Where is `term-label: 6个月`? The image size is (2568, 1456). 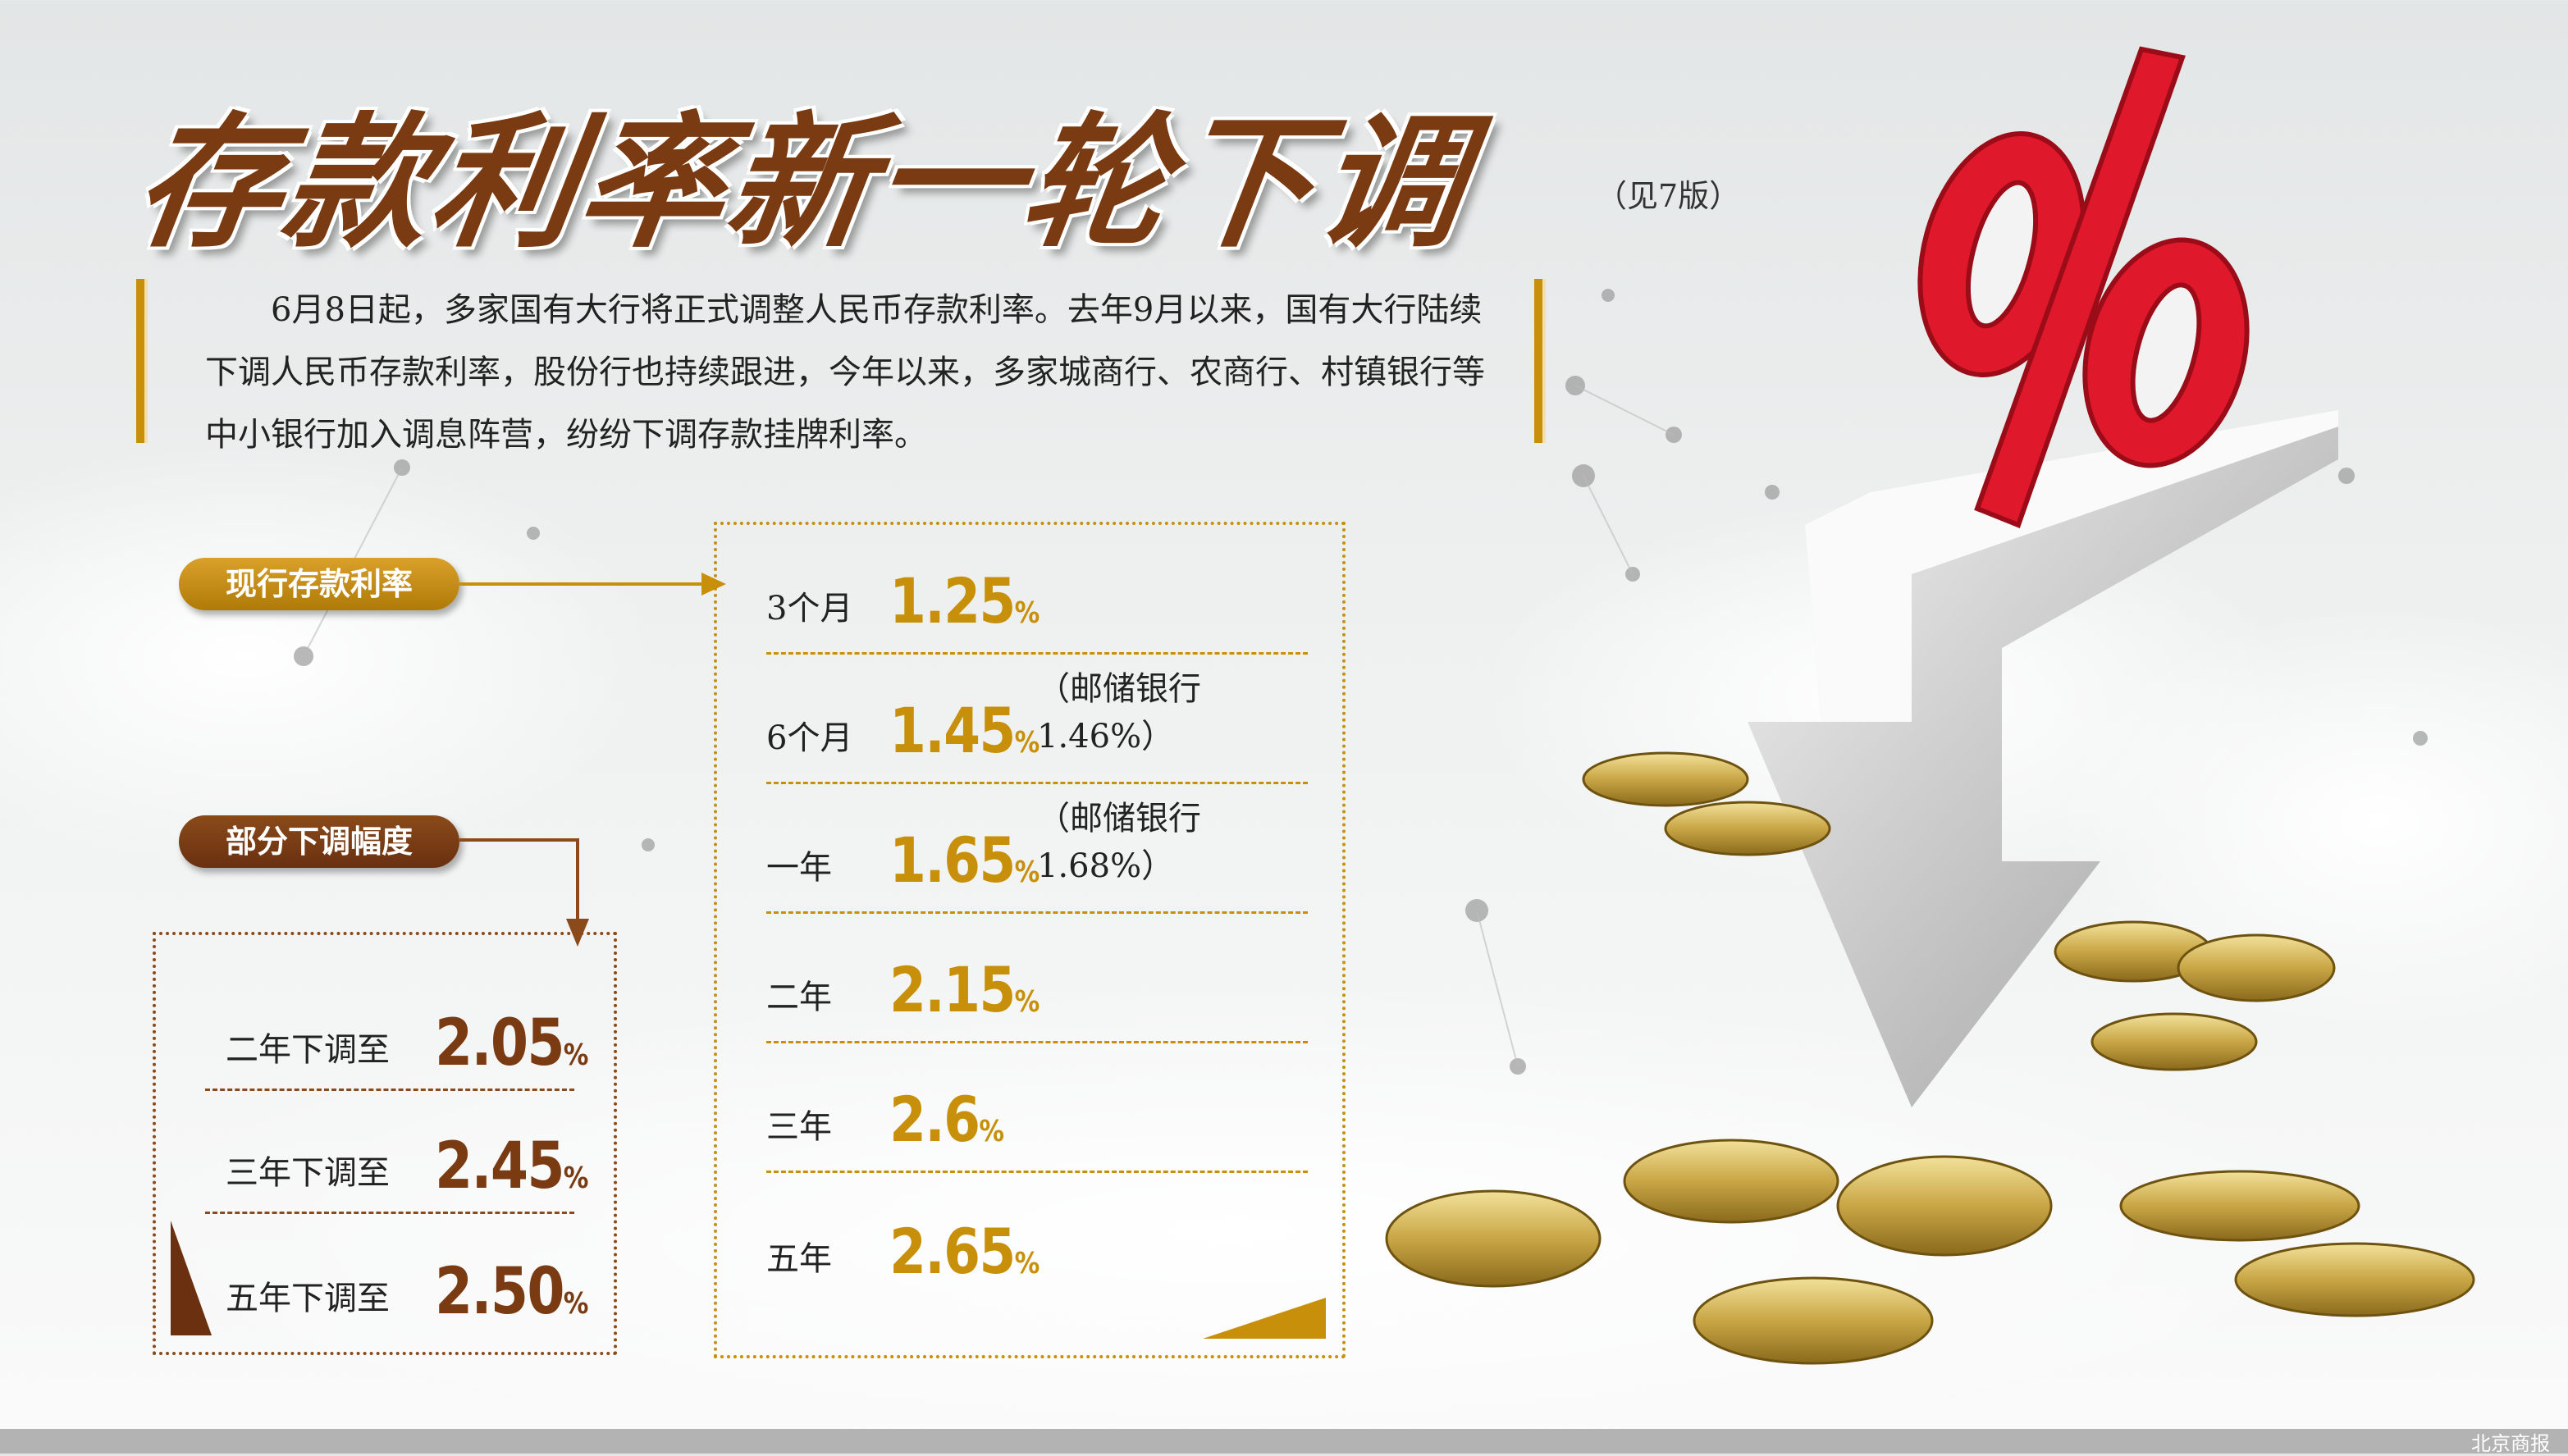
term-label: 6个月 is located at coordinates (809, 738).